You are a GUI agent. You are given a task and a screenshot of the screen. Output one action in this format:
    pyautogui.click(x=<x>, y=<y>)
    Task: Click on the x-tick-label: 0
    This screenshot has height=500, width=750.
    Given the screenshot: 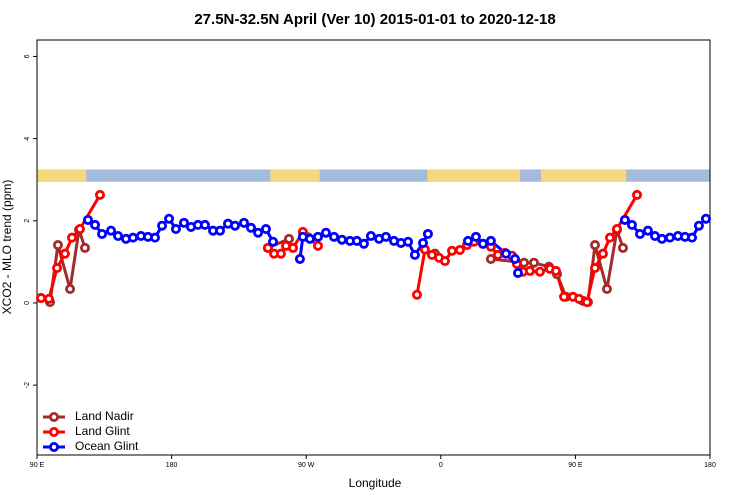 What is the action you would take?
    pyautogui.click(x=441, y=465)
    